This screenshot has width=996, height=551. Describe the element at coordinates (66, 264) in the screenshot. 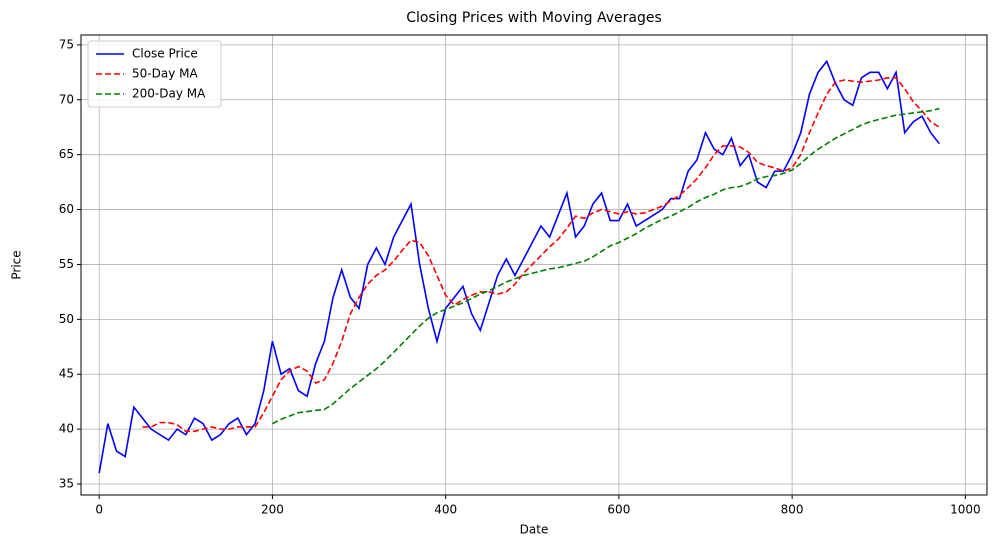

I see `y-tick-label: 55` at that location.